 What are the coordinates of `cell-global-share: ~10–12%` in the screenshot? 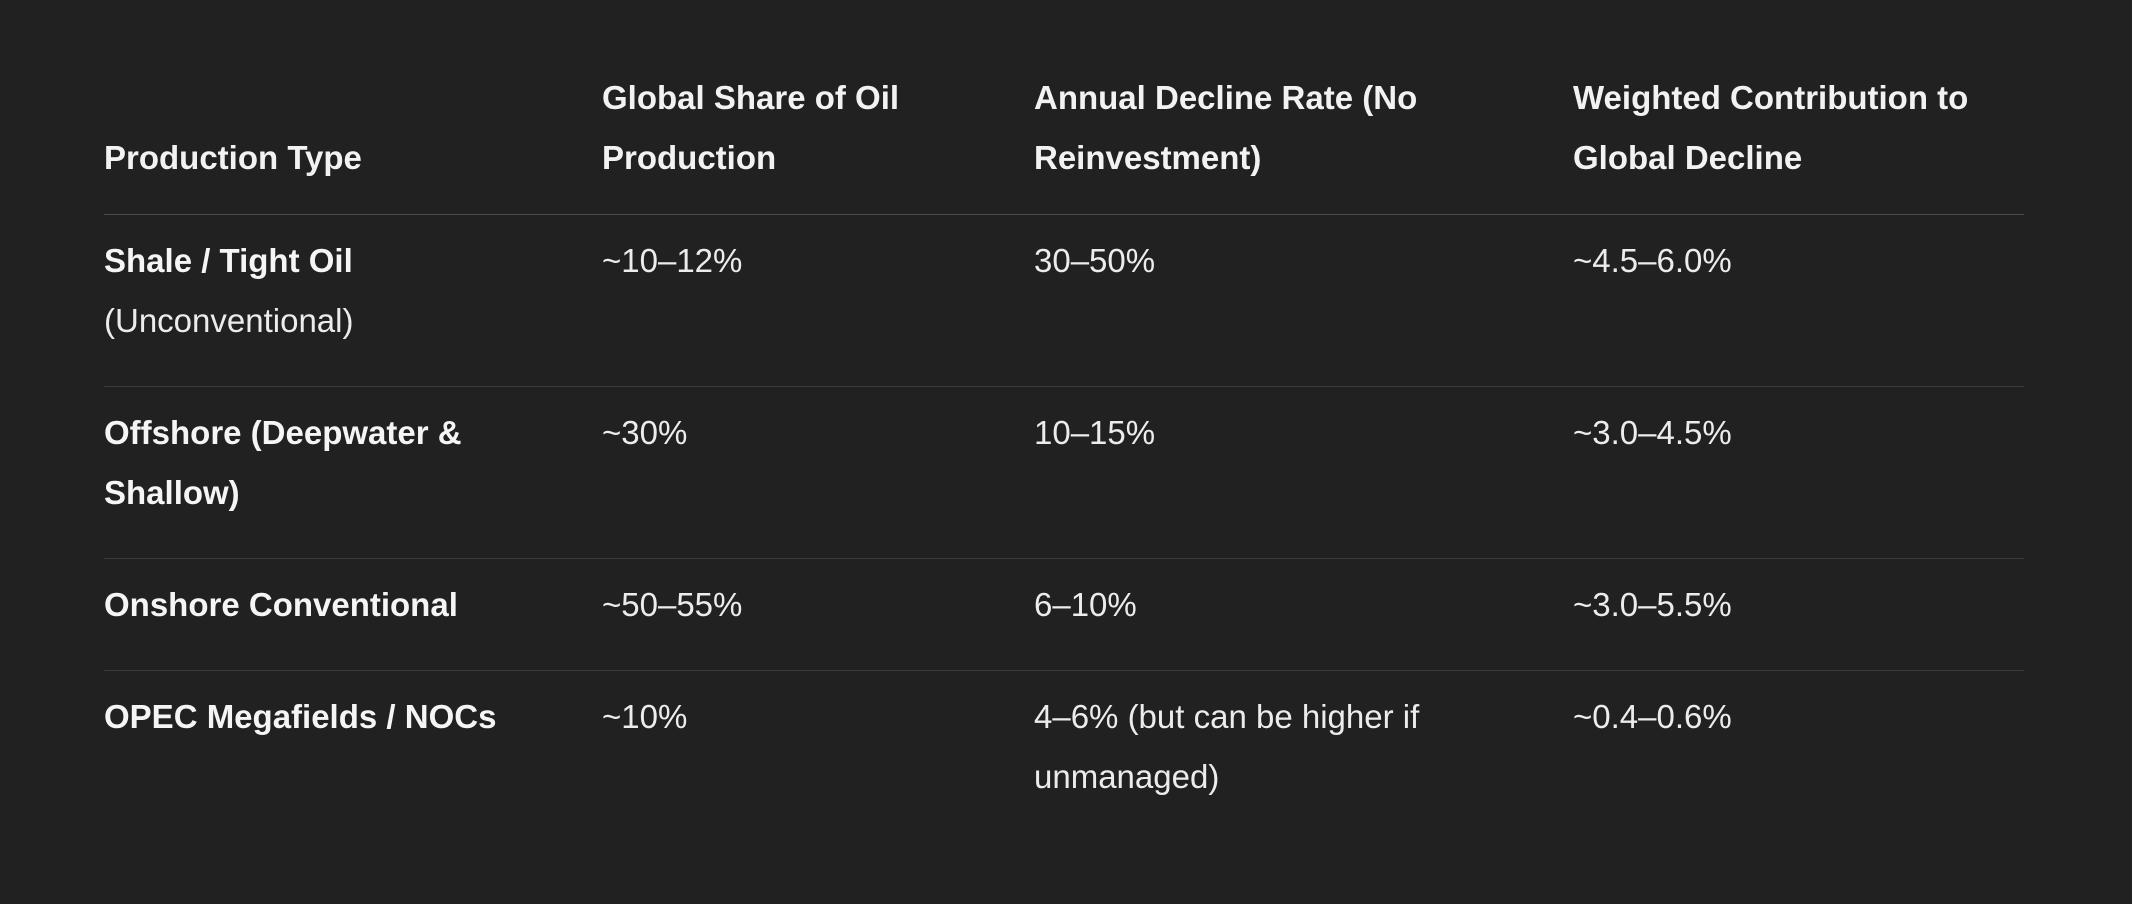 It's located at (818, 300).